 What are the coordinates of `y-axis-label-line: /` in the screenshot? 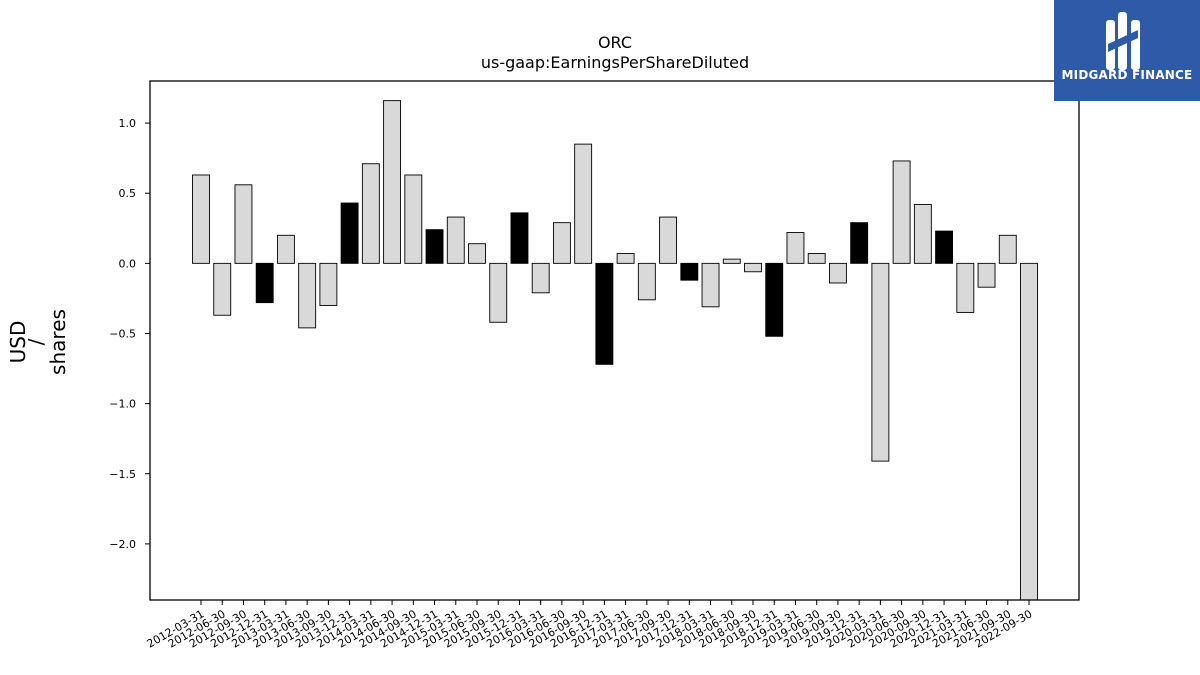 It's located at (36, 341).